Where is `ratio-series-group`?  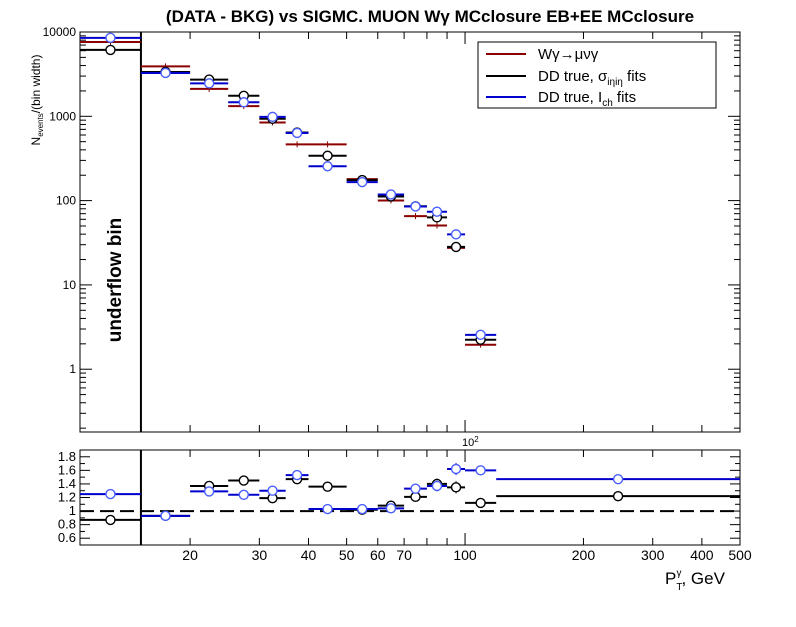
ratio-series-group is located at coordinates (410, 494).